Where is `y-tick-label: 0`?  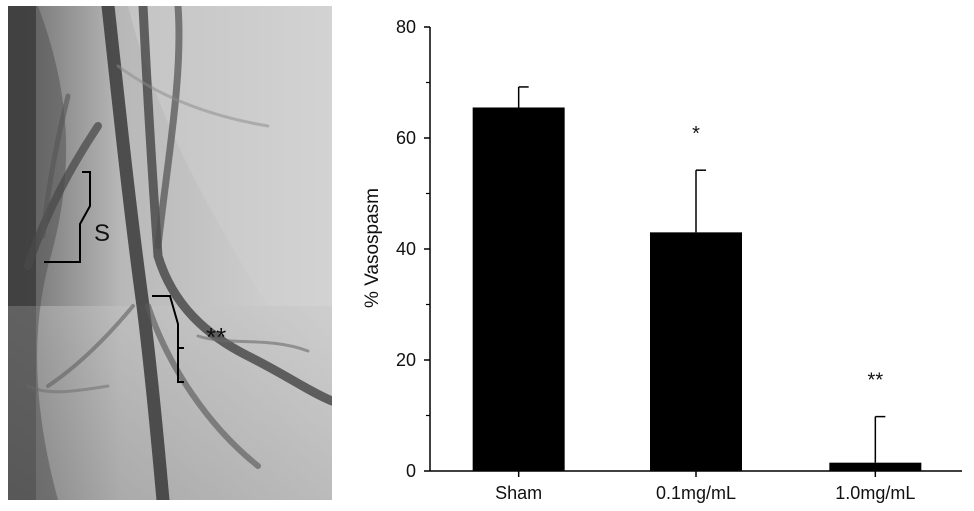
y-tick-label: 0 is located at coordinates (411, 471).